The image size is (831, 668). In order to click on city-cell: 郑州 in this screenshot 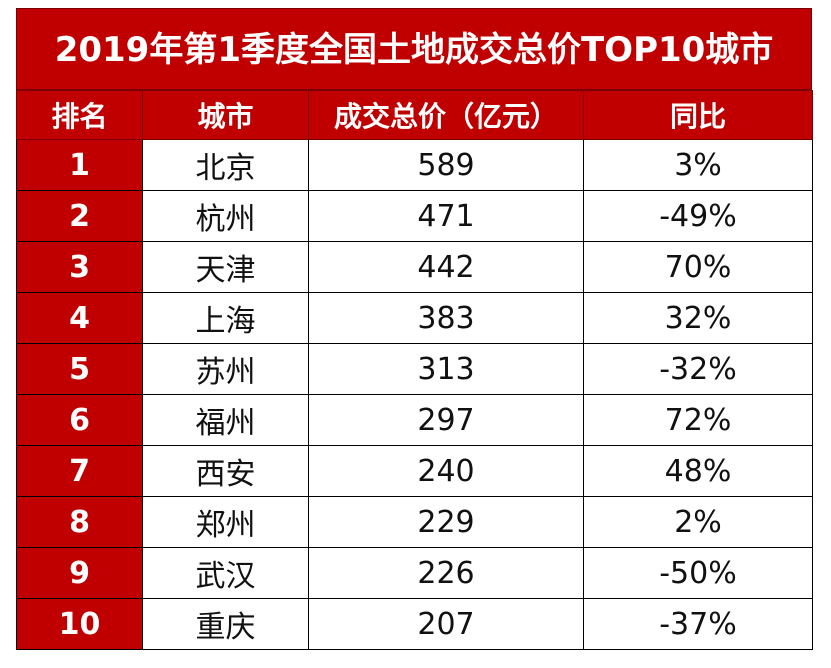, I will do `click(225, 522)`.